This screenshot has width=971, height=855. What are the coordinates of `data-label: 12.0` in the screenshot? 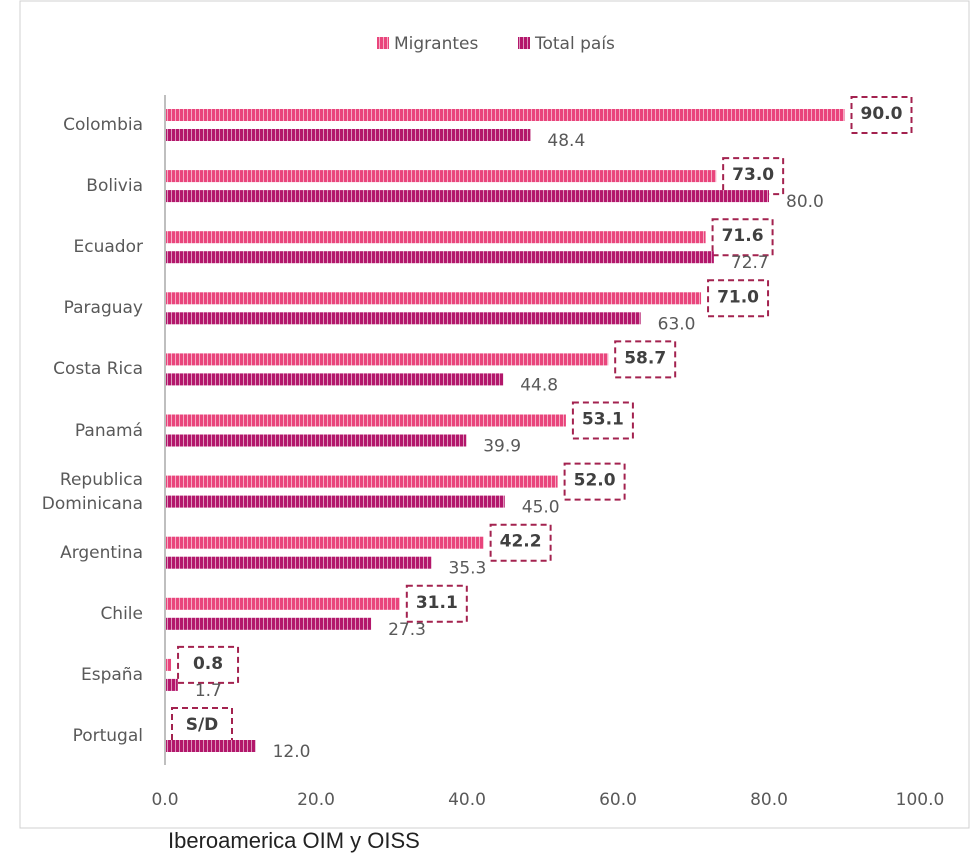 It's located at (292, 752).